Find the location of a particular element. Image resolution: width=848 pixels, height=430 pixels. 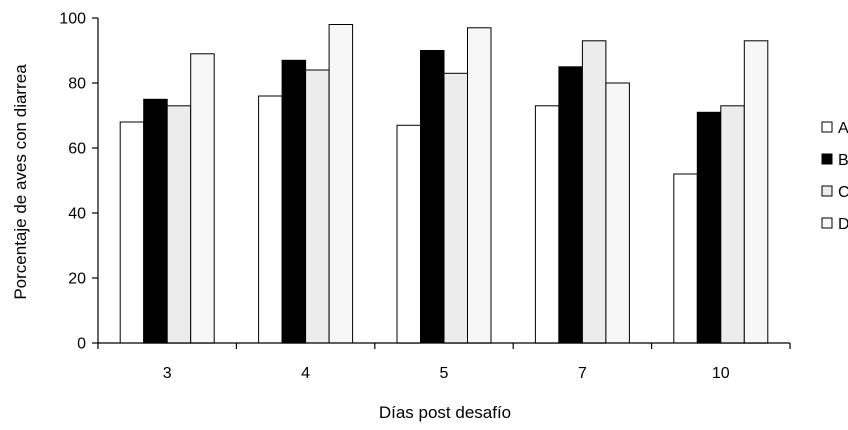

x-tick-label: 10 is located at coordinates (721, 373).